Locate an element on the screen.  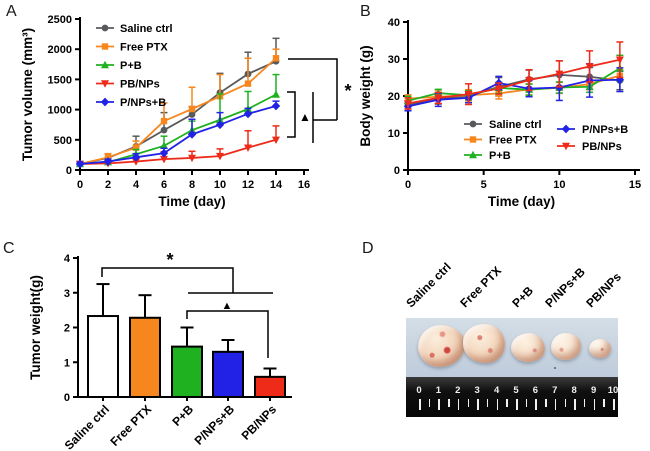
x-tick-label: 2 is located at coordinates (108, 185).